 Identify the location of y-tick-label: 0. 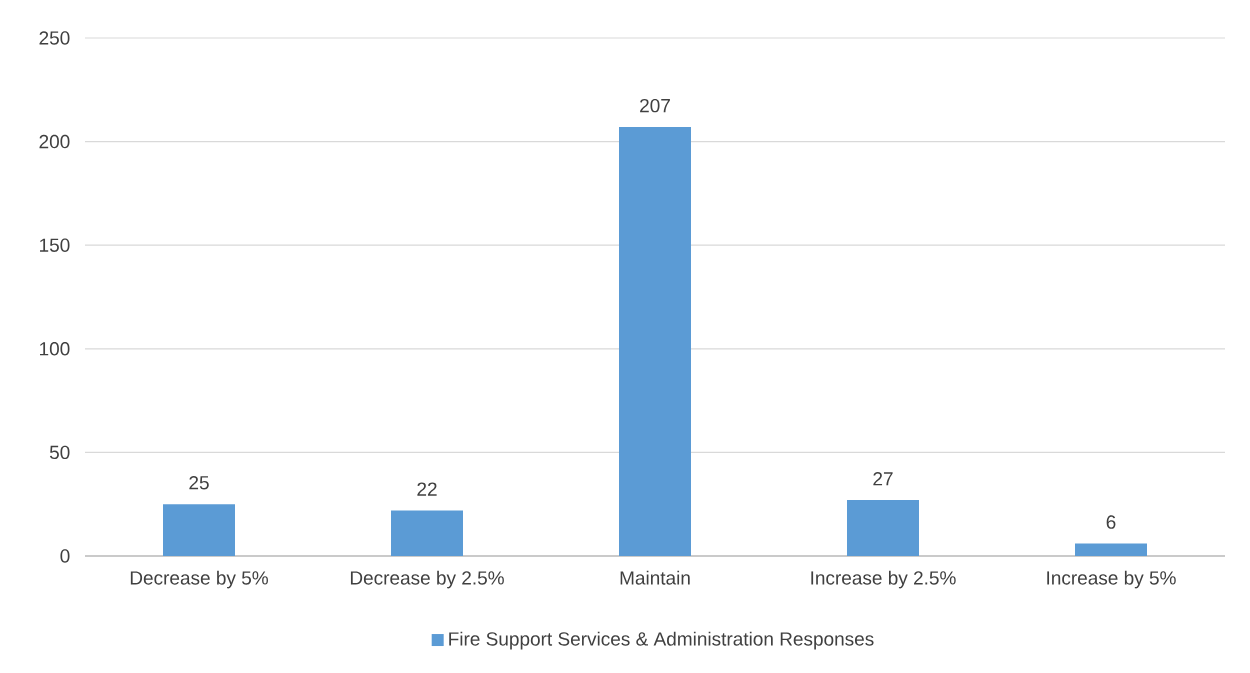
(65, 556).